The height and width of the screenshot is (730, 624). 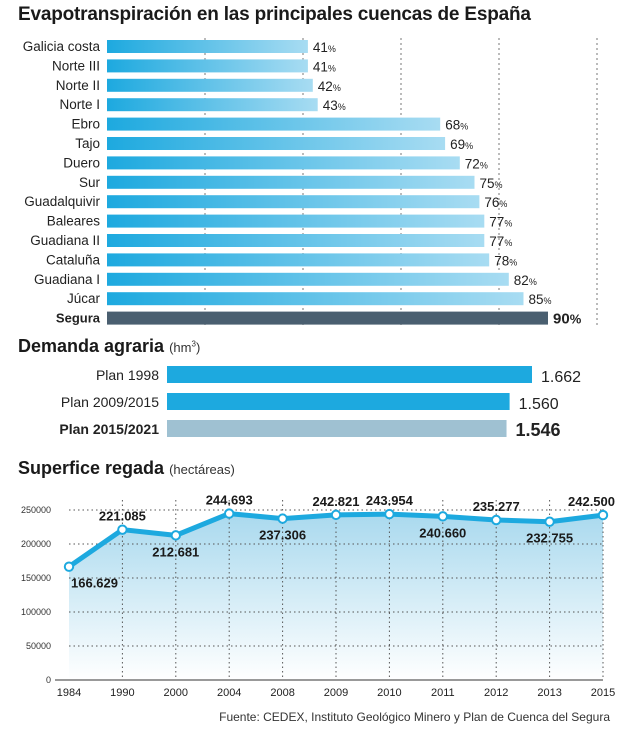 What do you see at coordinates (567, 319) in the screenshot?
I see `evap-value-label: 90%` at bounding box center [567, 319].